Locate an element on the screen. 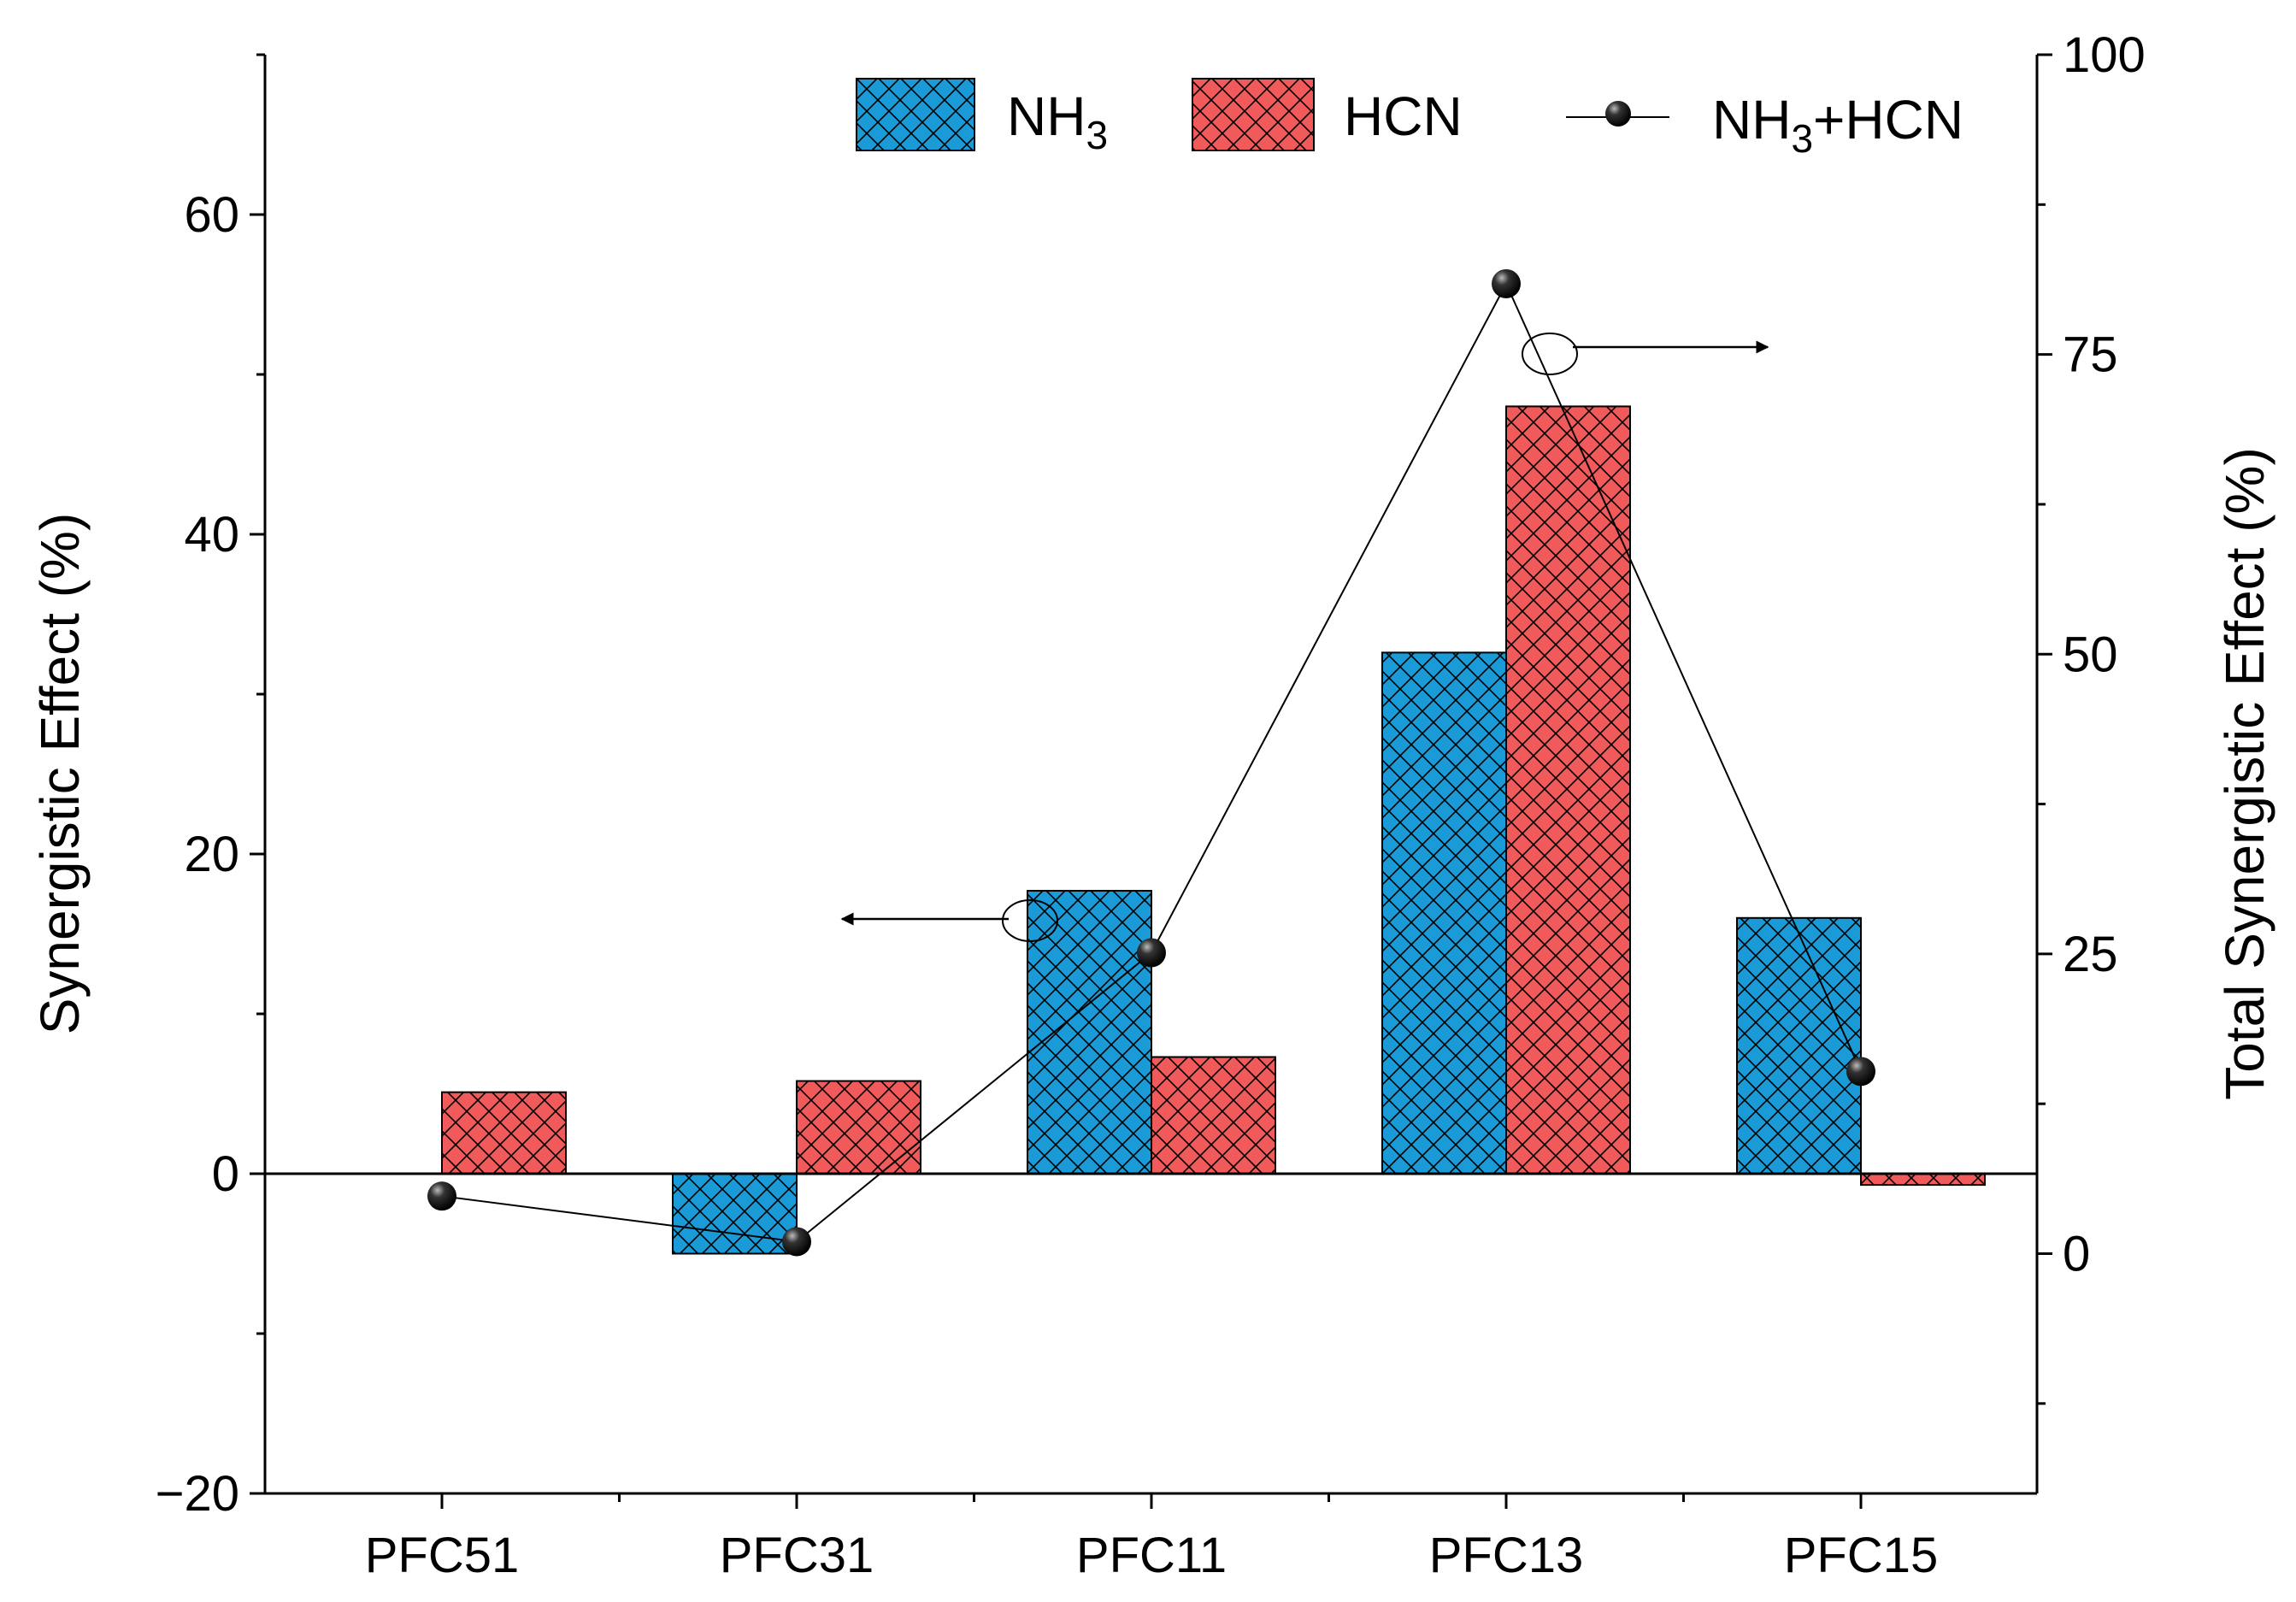  left-arrow-annotation is located at coordinates (949, 921).